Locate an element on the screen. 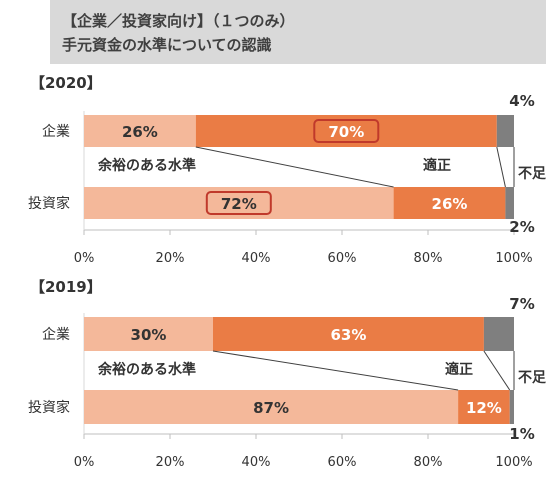  chart1-x-tick-label: 80% is located at coordinates (428, 462).